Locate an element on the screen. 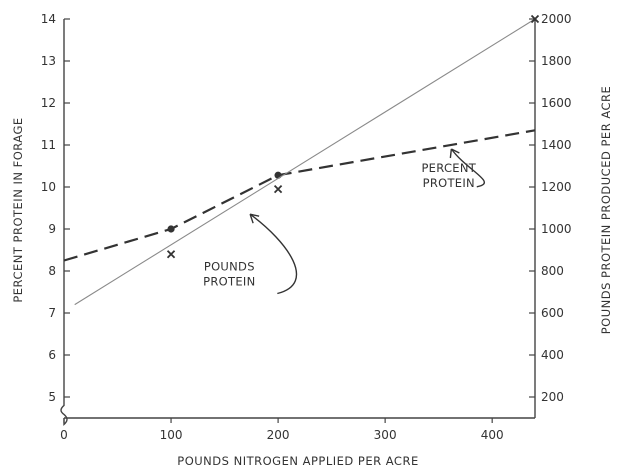 This screenshot has width=620, height=468. y-right-tick-label: 200 is located at coordinates (552, 397).